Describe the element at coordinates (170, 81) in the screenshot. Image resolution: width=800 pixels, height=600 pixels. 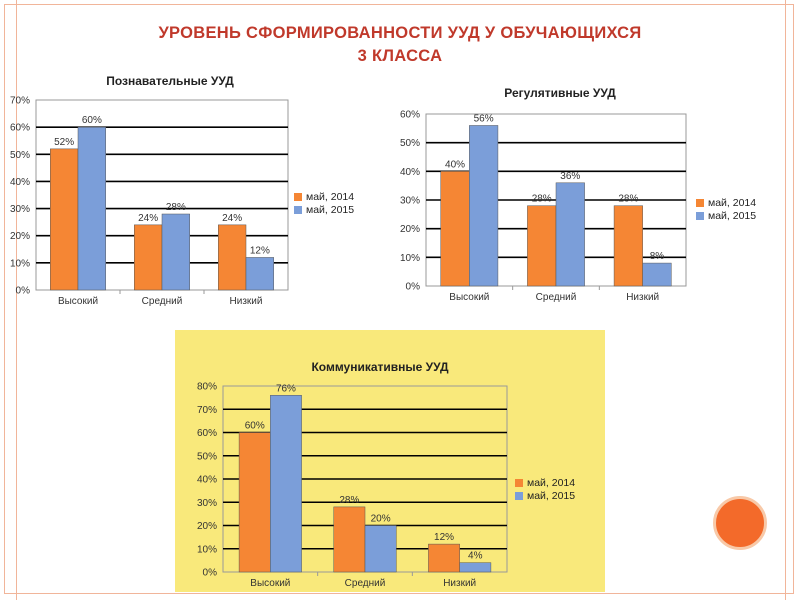
I see `chart-title: Познавательные УУД` at that location.